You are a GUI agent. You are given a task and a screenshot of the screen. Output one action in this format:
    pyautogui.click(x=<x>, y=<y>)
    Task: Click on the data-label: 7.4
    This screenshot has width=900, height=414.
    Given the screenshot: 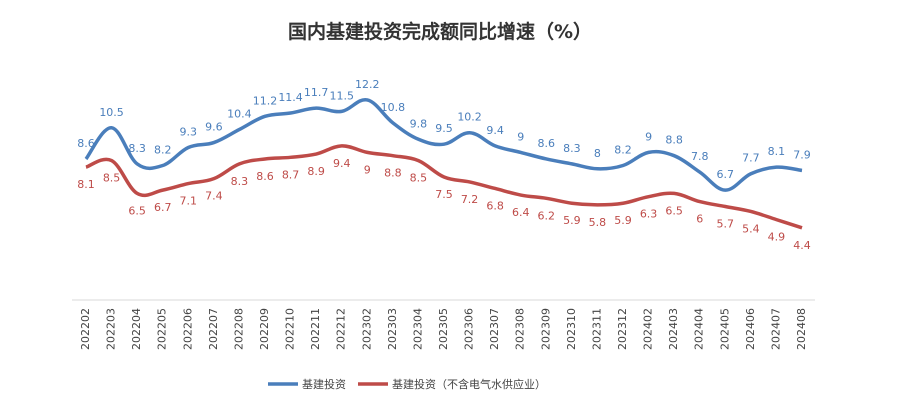 What is the action you would take?
    pyautogui.click(x=214, y=196)
    